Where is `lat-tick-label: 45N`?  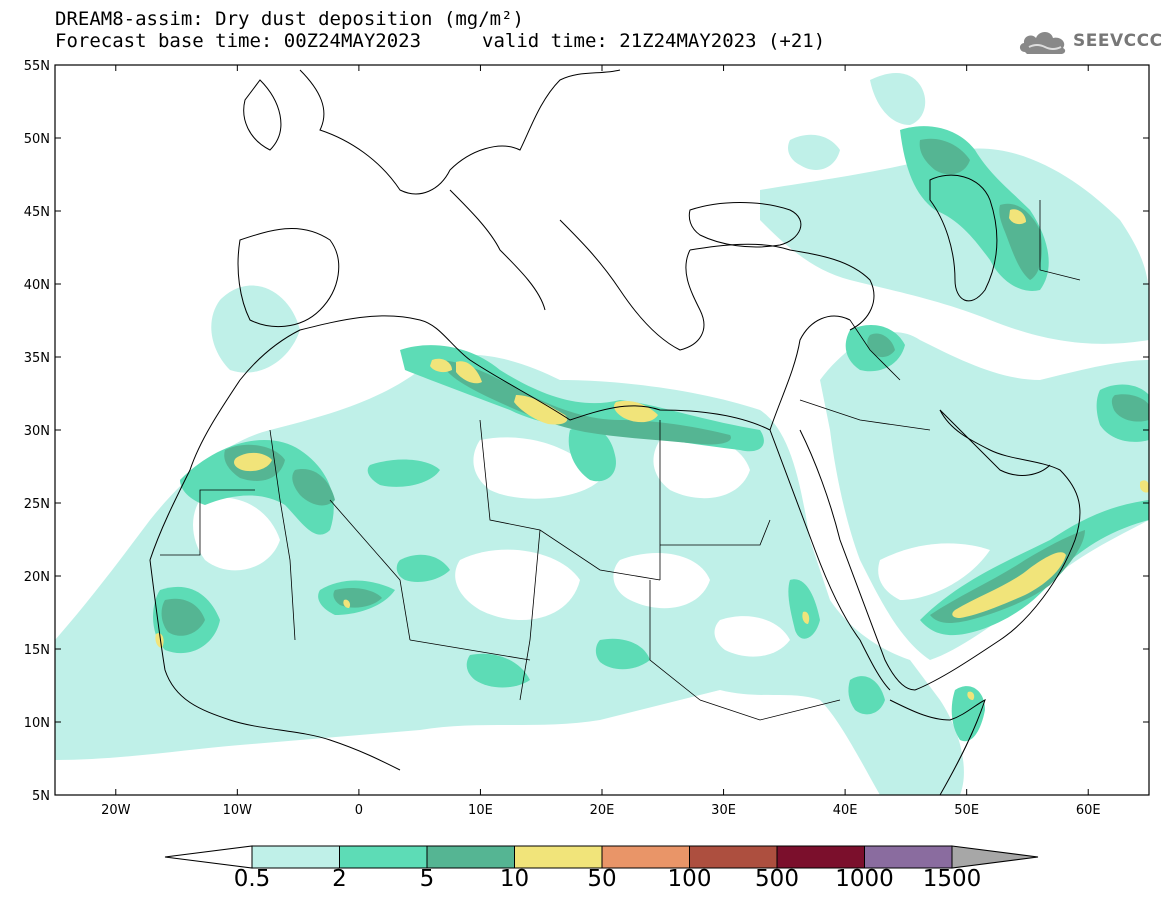
lat-tick-label: 45N is located at coordinates (37, 212).